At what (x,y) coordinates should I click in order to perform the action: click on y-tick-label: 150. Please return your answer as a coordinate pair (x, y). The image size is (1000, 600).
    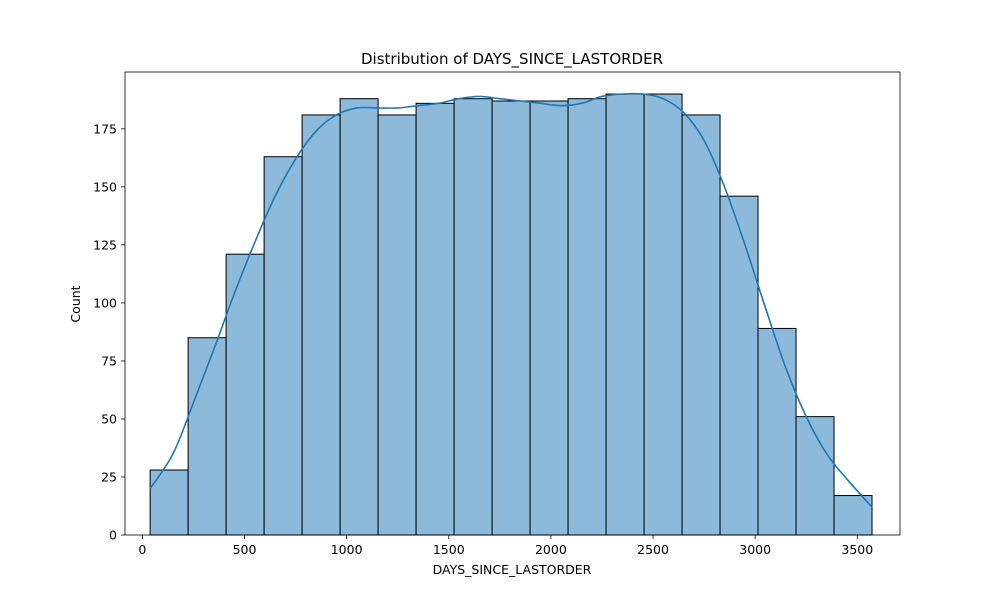
    Looking at the image, I should click on (105, 186).